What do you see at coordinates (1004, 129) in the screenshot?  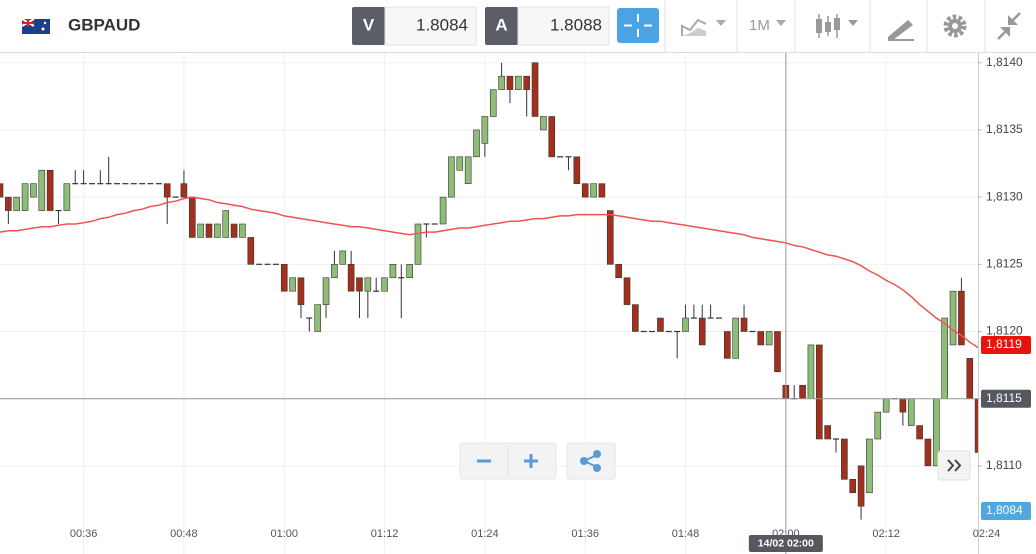 I see `y-tick-label: 1,8135` at bounding box center [1004, 129].